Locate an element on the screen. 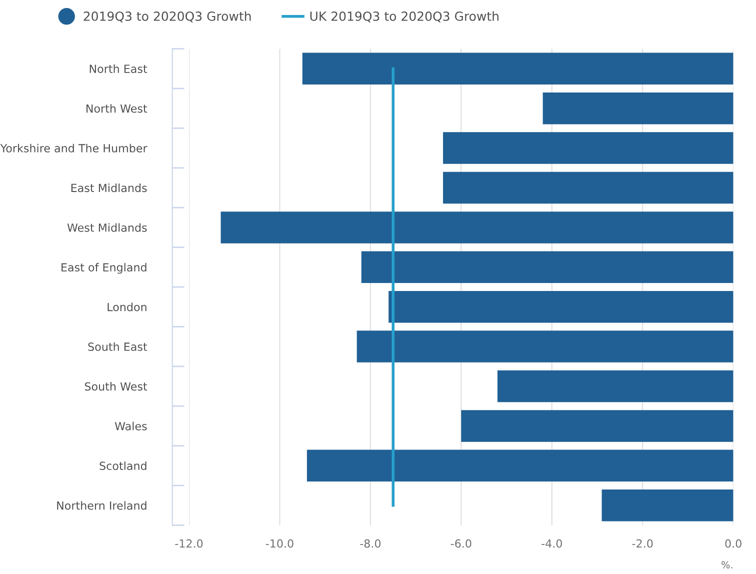 Image resolution: width=756 pixels, height=574 pixels. y-tick-label: London is located at coordinates (127, 307).